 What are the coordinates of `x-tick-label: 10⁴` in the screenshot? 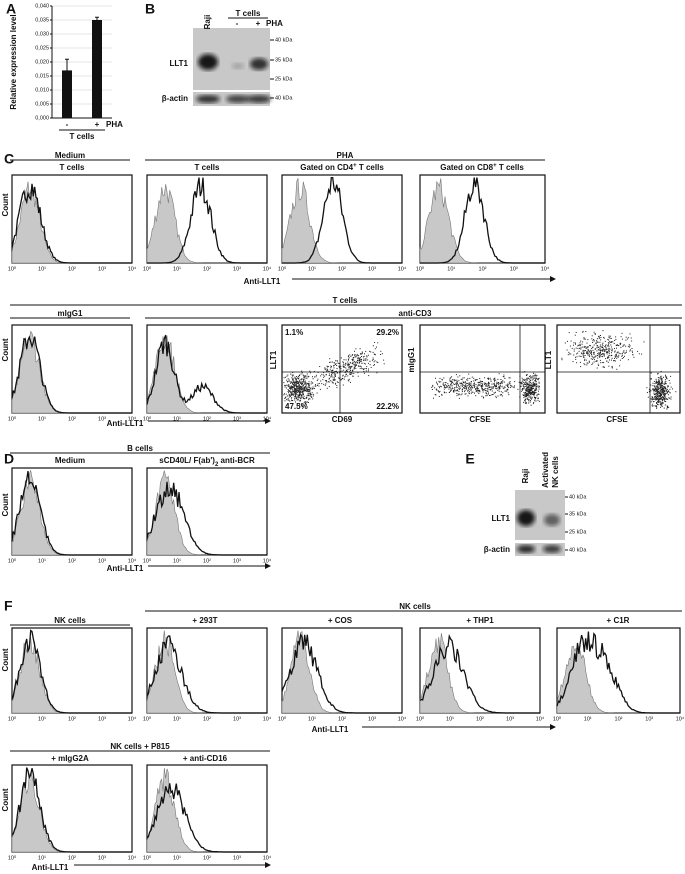 It's located at (402, 268).